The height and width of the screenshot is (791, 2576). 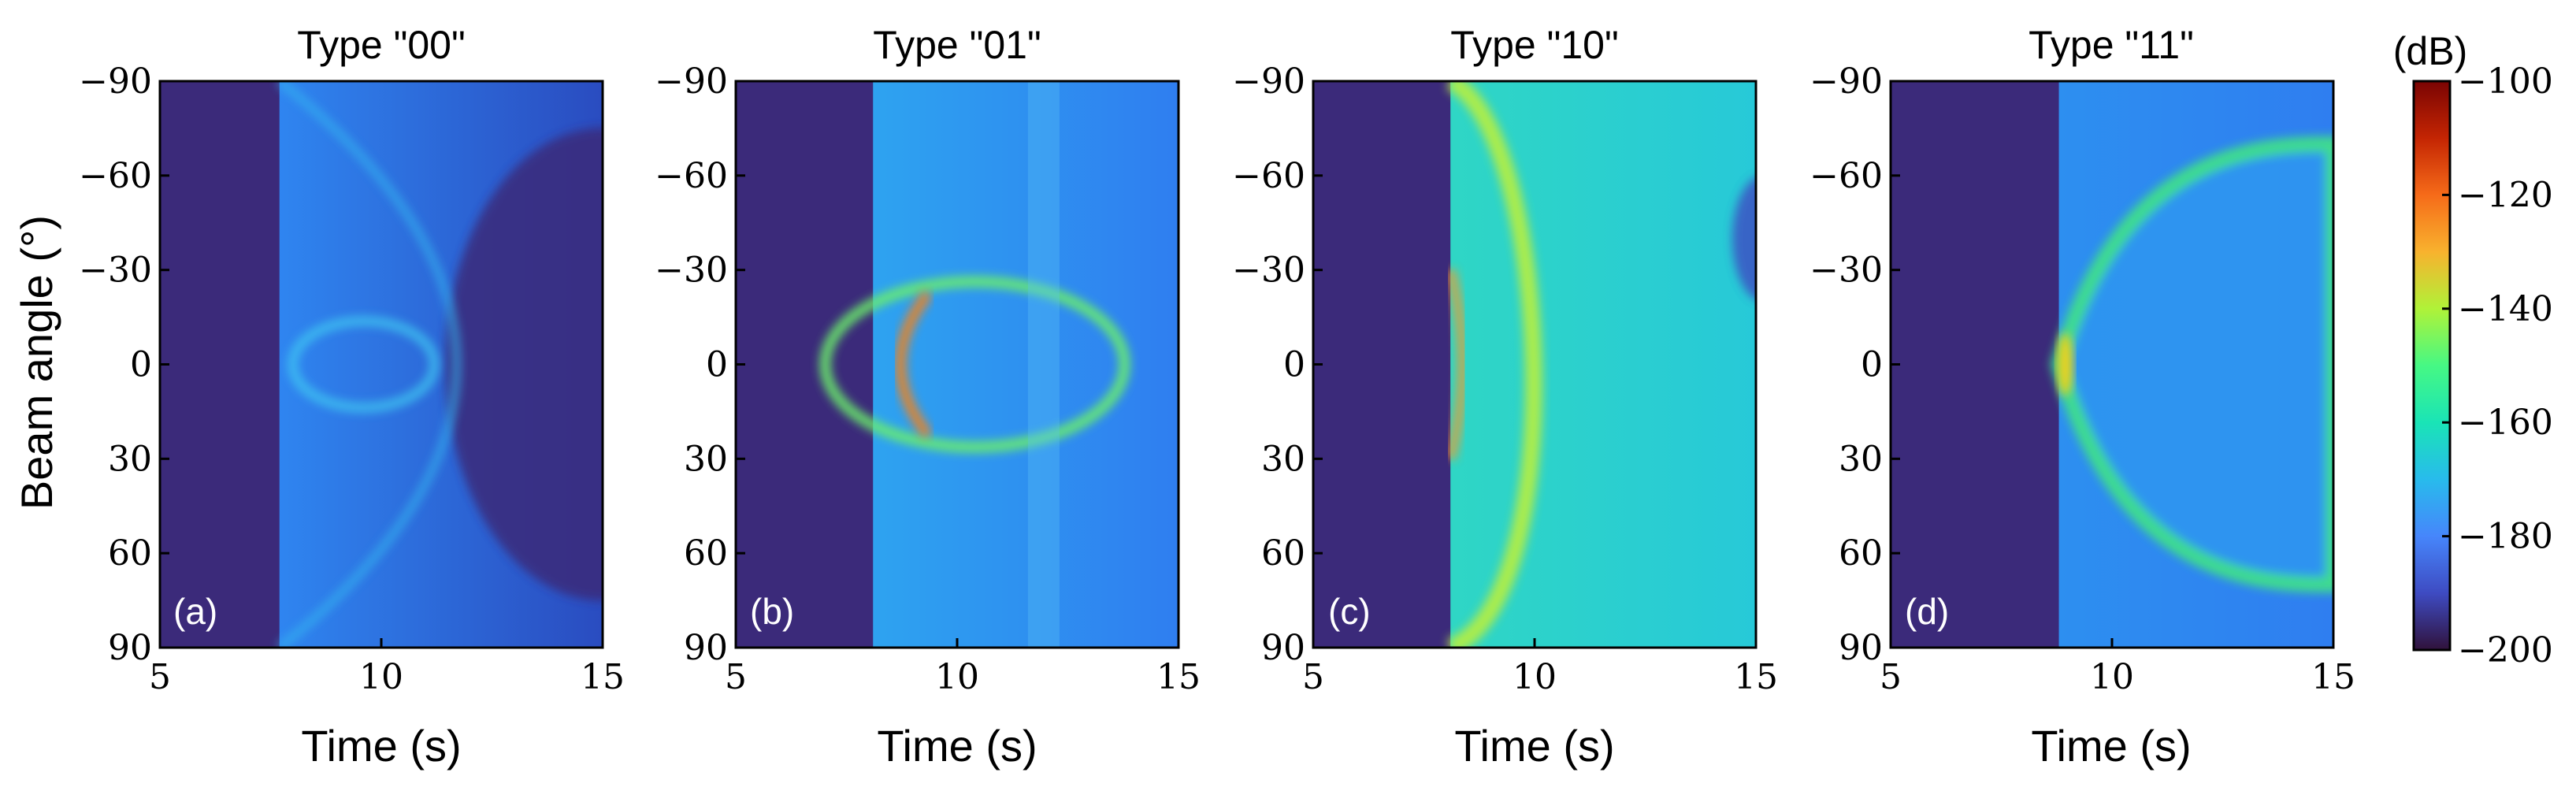 I want to click on y-axis-label: Beam angle (°), so click(x=36, y=362).